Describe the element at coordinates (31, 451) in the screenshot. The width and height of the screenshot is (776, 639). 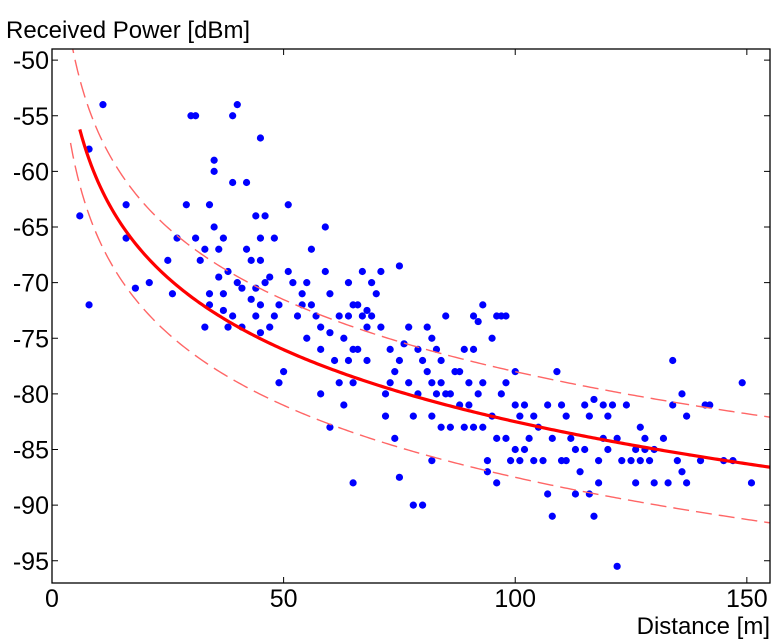
I see `y-tick-label: -85` at that location.